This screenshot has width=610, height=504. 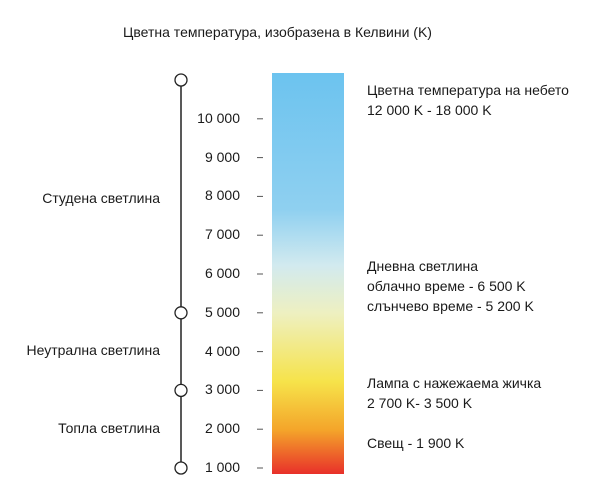 What do you see at coordinates (420, 403) in the screenshot?
I see `annotation-incandescent-line2: 2 700 K- 3 500 K` at bounding box center [420, 403].